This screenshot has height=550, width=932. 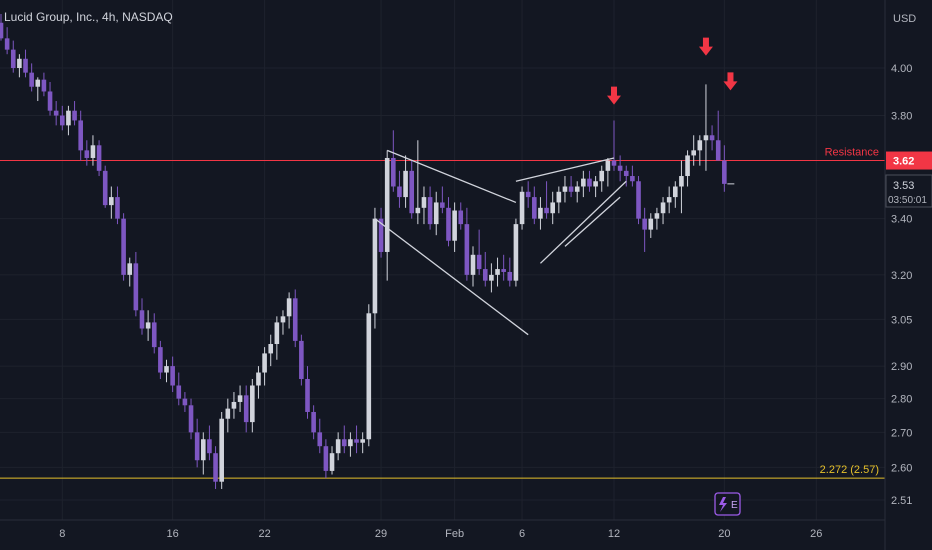 I want to click on horizontal-level-label: Resistance, so click(x=852, y=153).